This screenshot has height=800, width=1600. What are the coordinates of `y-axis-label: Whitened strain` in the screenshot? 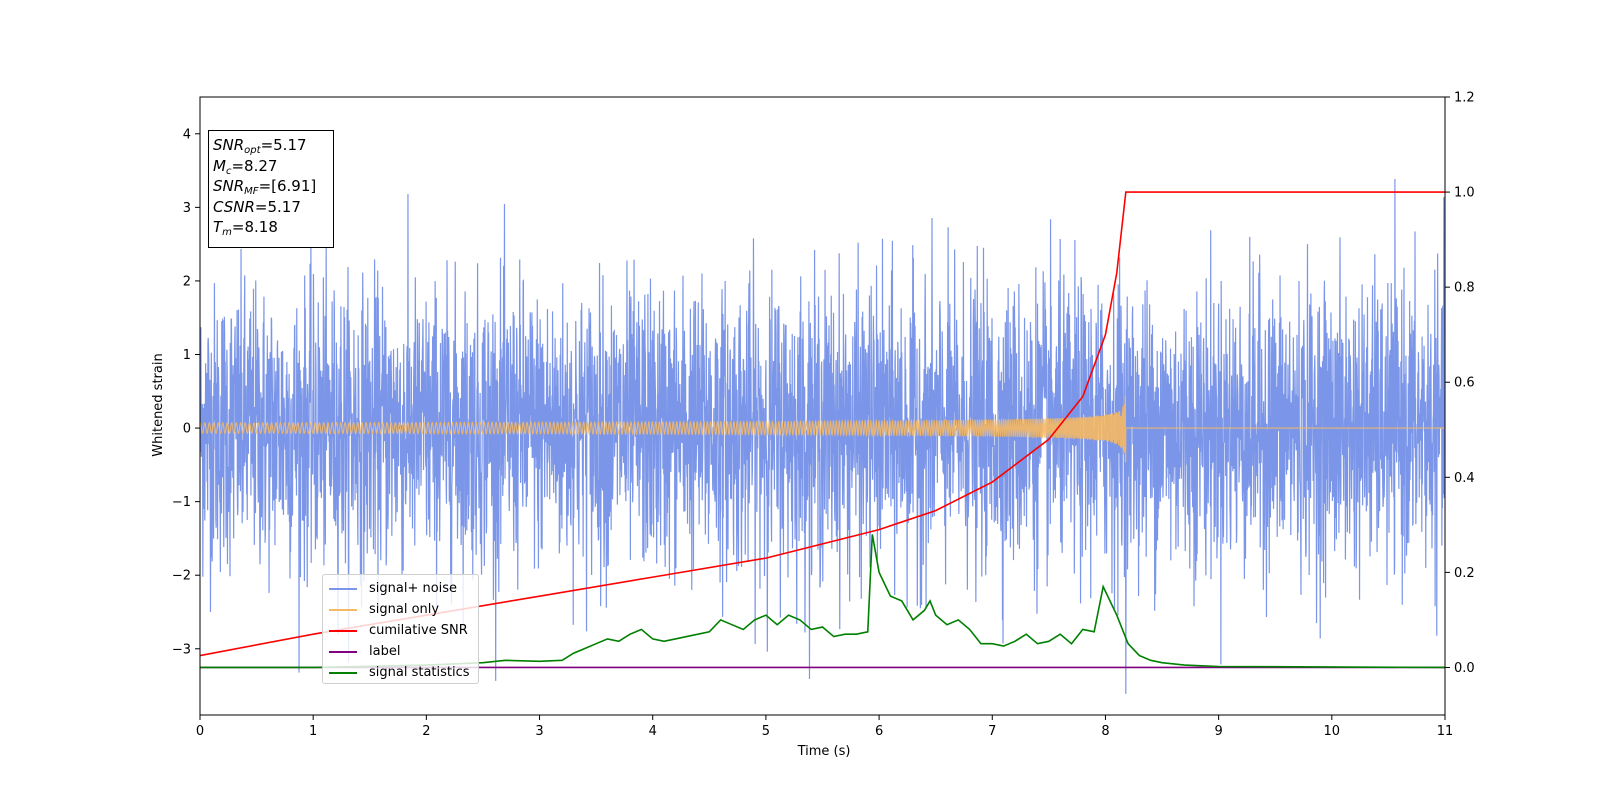 It's located at (158, 404).